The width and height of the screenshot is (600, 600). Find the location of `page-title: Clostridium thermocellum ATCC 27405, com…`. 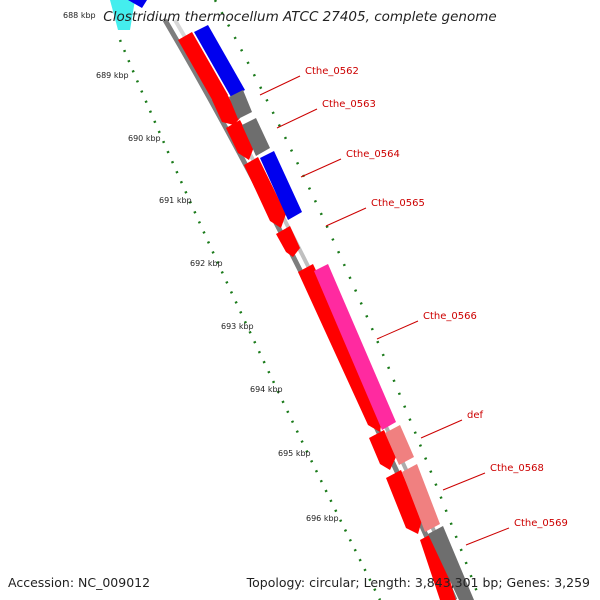

page-title: Clostridium thermocellum ATCC 27405, com… is located at coordinates (300, 17).